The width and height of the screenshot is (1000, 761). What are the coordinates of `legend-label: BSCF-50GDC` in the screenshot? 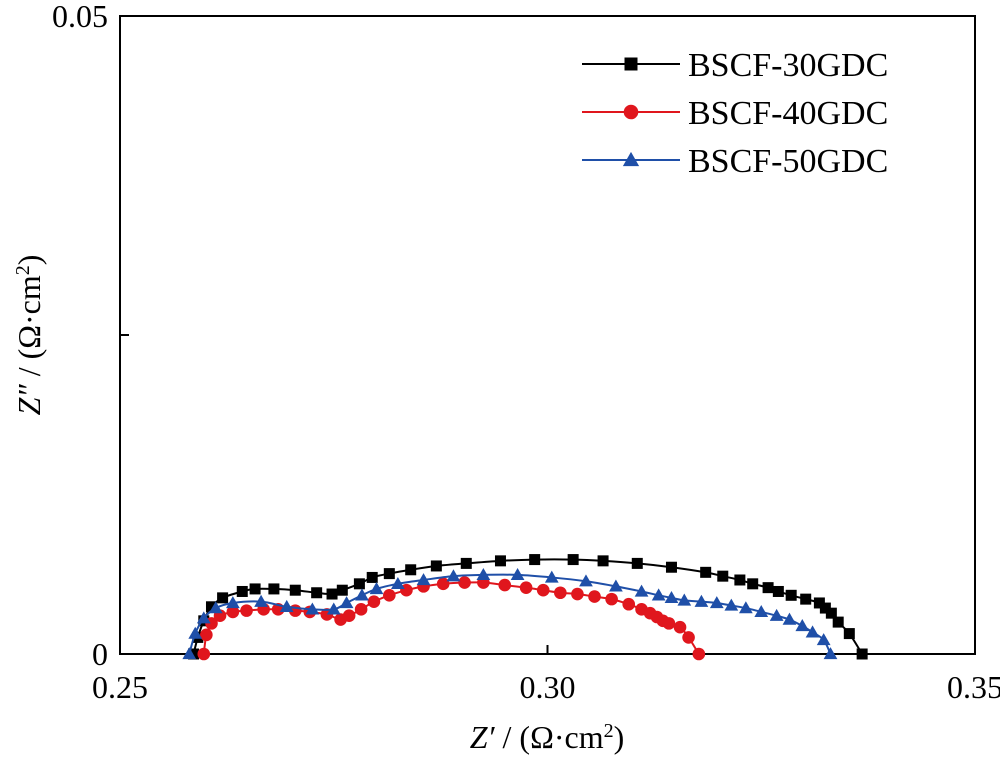 It's located at (788, 161).